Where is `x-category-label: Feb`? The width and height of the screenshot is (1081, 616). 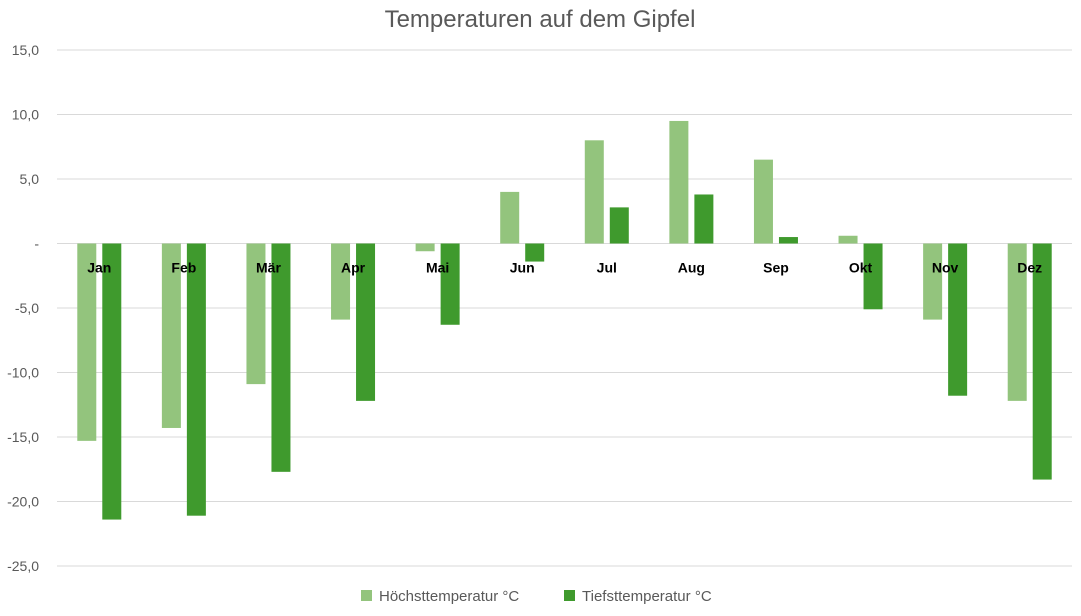
x-category-label: Feb is located at coordinates (183, 268).